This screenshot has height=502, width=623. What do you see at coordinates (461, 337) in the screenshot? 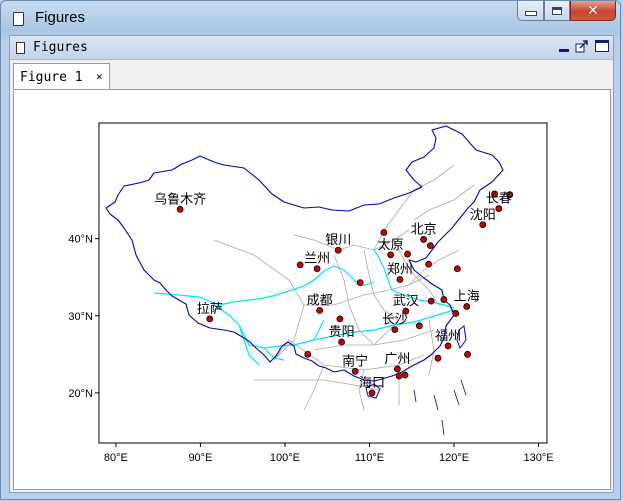
I see `taiwan-island` at bounding box center [461, 337].